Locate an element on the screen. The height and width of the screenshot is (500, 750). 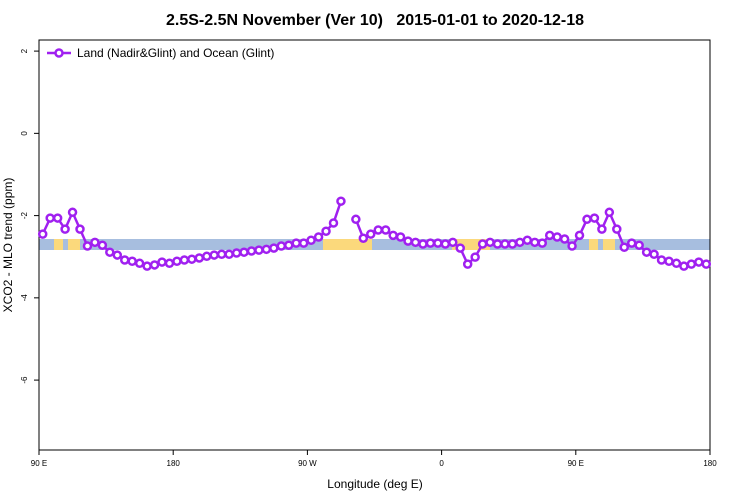
land-ocean-band is located at coordinates (374, 244).